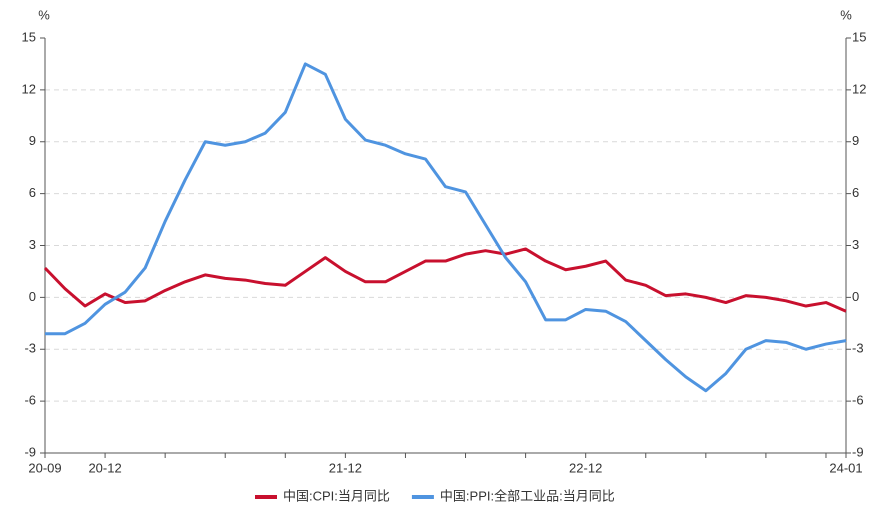  I want to click on y2-tick-label: 12, so click(859, 88).